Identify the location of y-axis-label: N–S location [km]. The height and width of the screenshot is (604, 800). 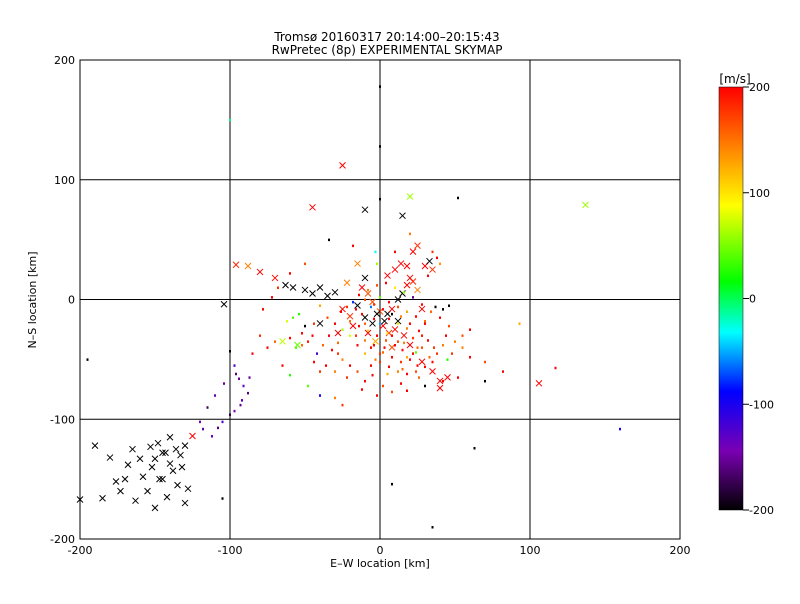
(32, 299).